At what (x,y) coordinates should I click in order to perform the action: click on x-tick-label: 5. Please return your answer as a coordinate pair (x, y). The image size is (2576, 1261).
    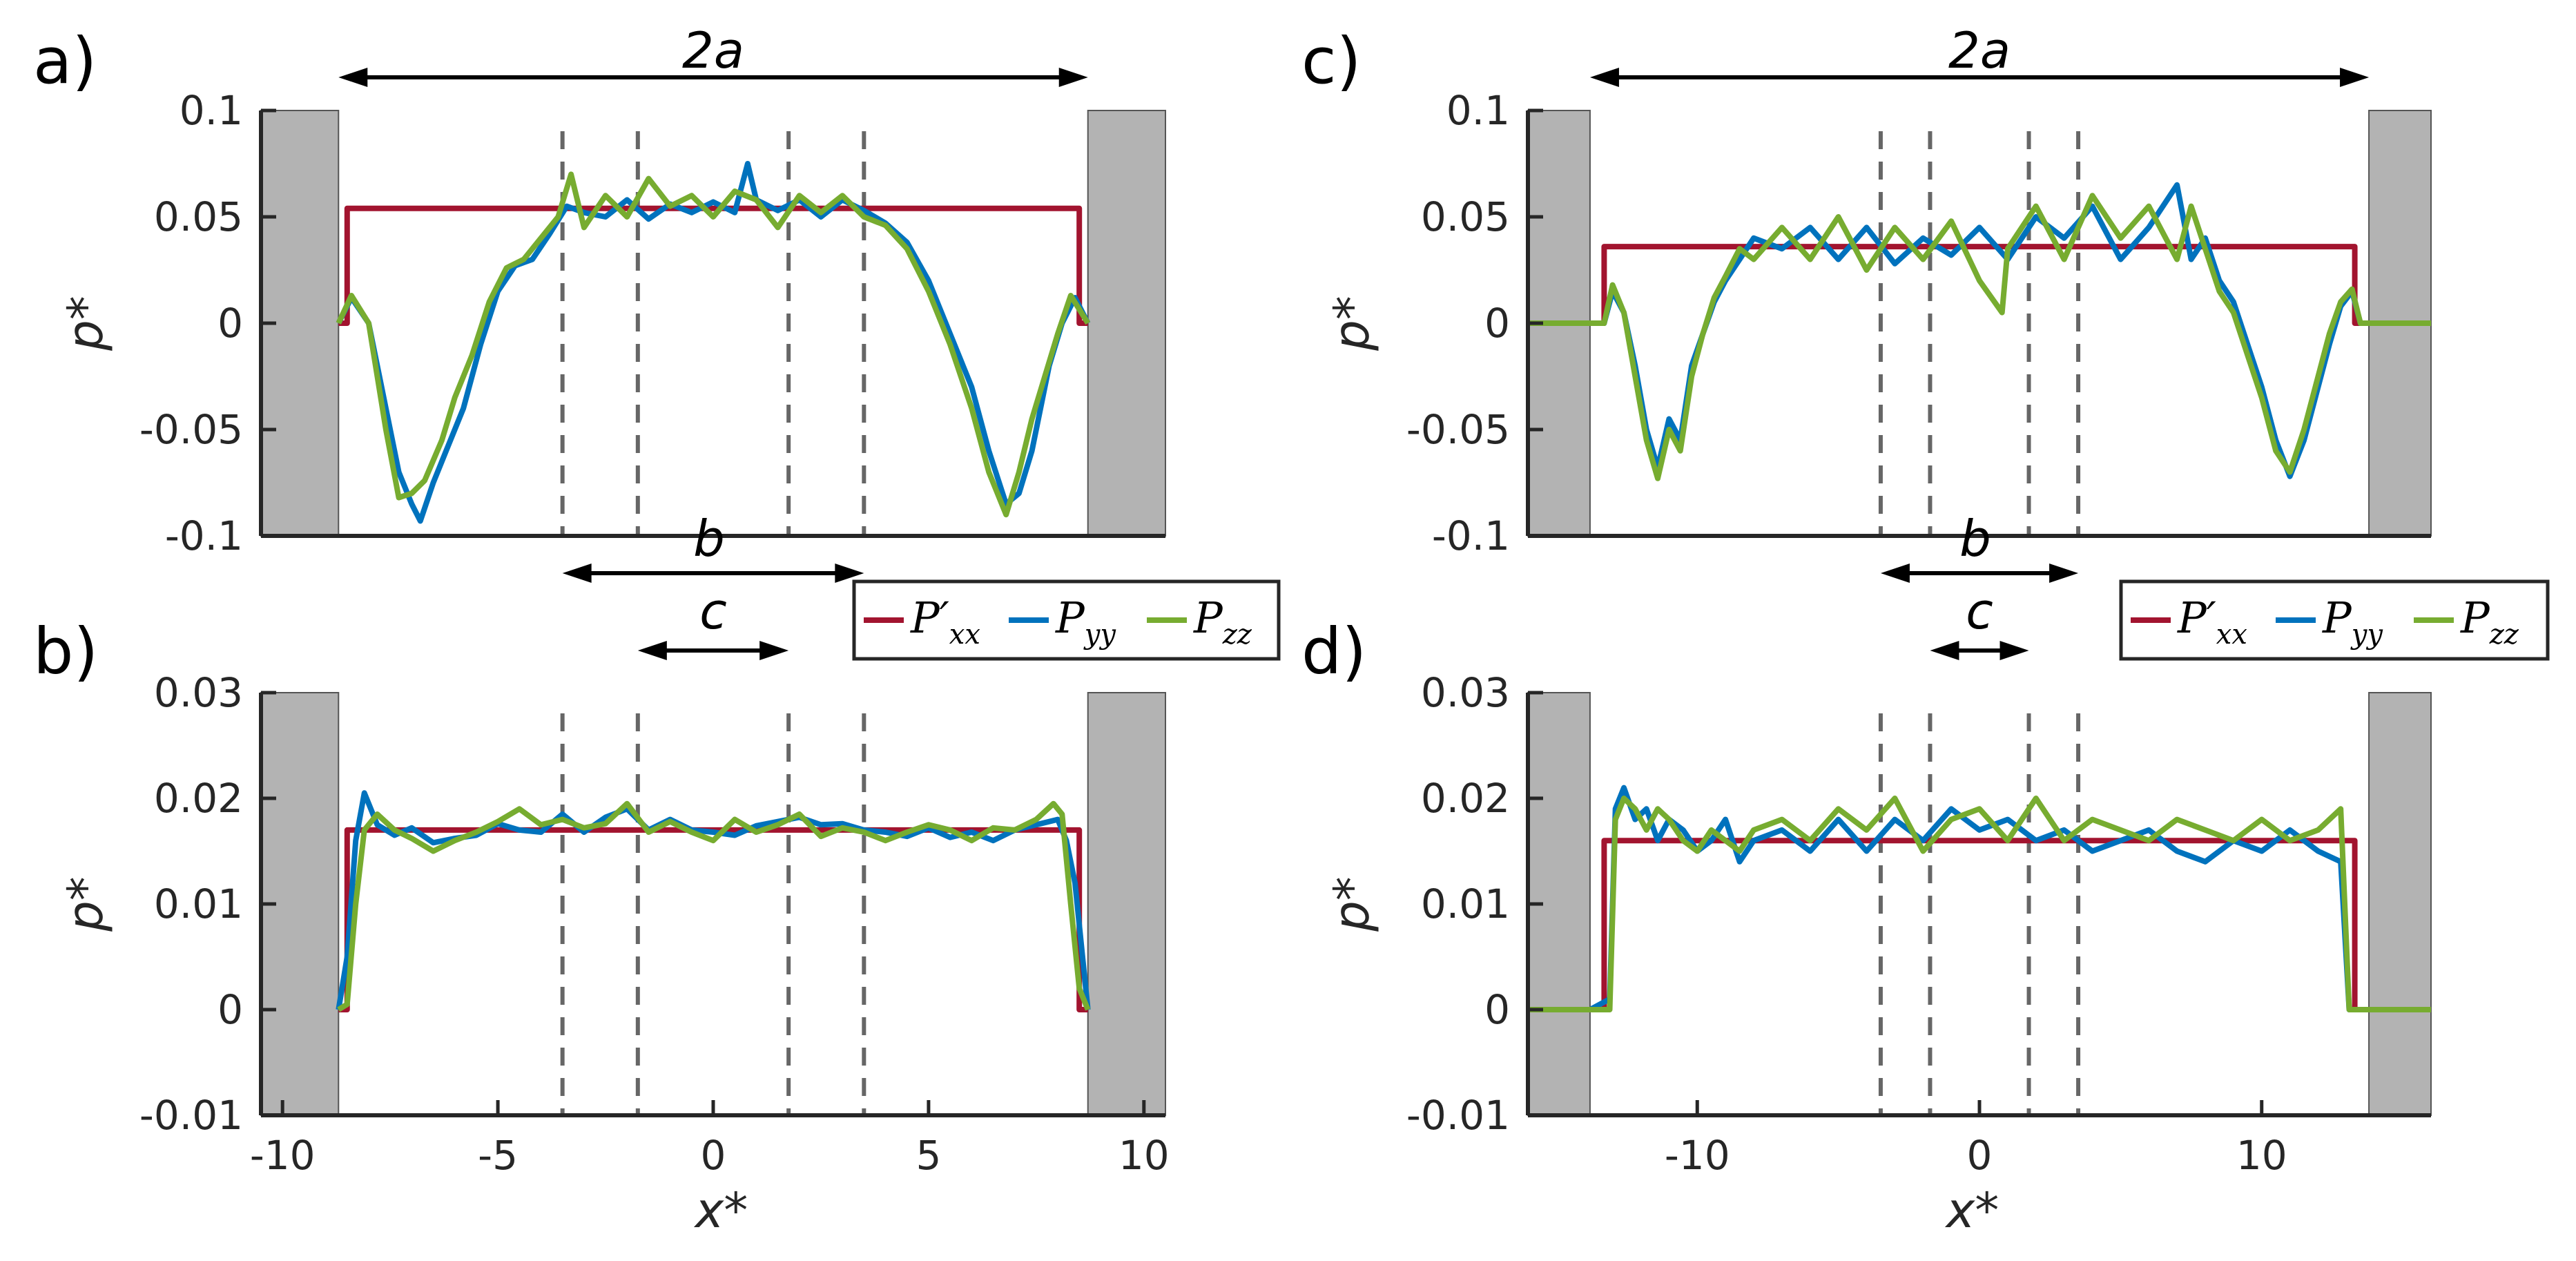
    Looking at the image, I should click on (929, 1155).